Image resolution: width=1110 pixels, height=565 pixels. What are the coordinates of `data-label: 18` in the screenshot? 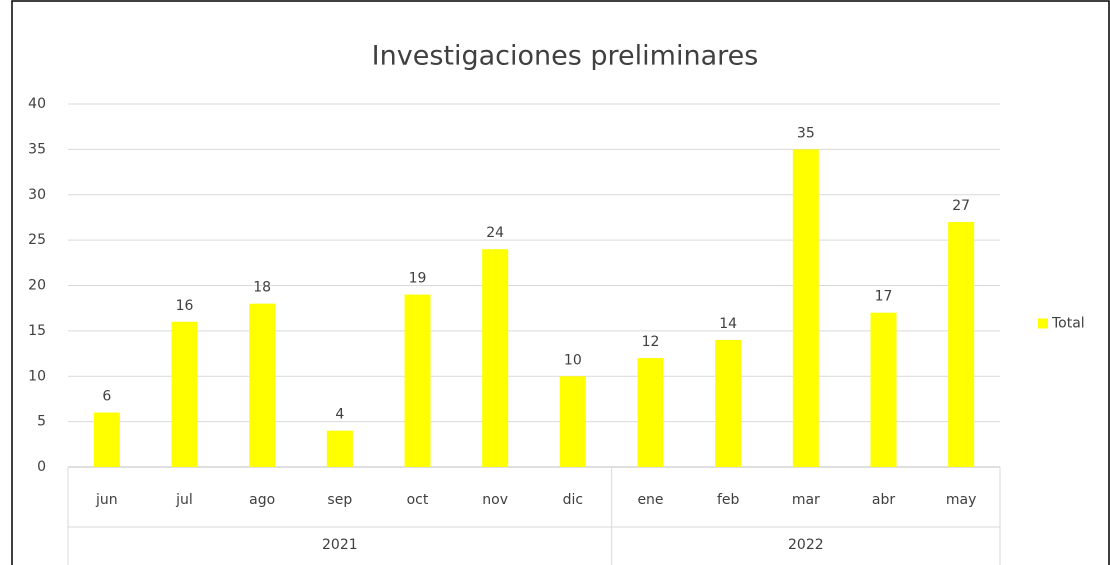 It's located at (262, 288).